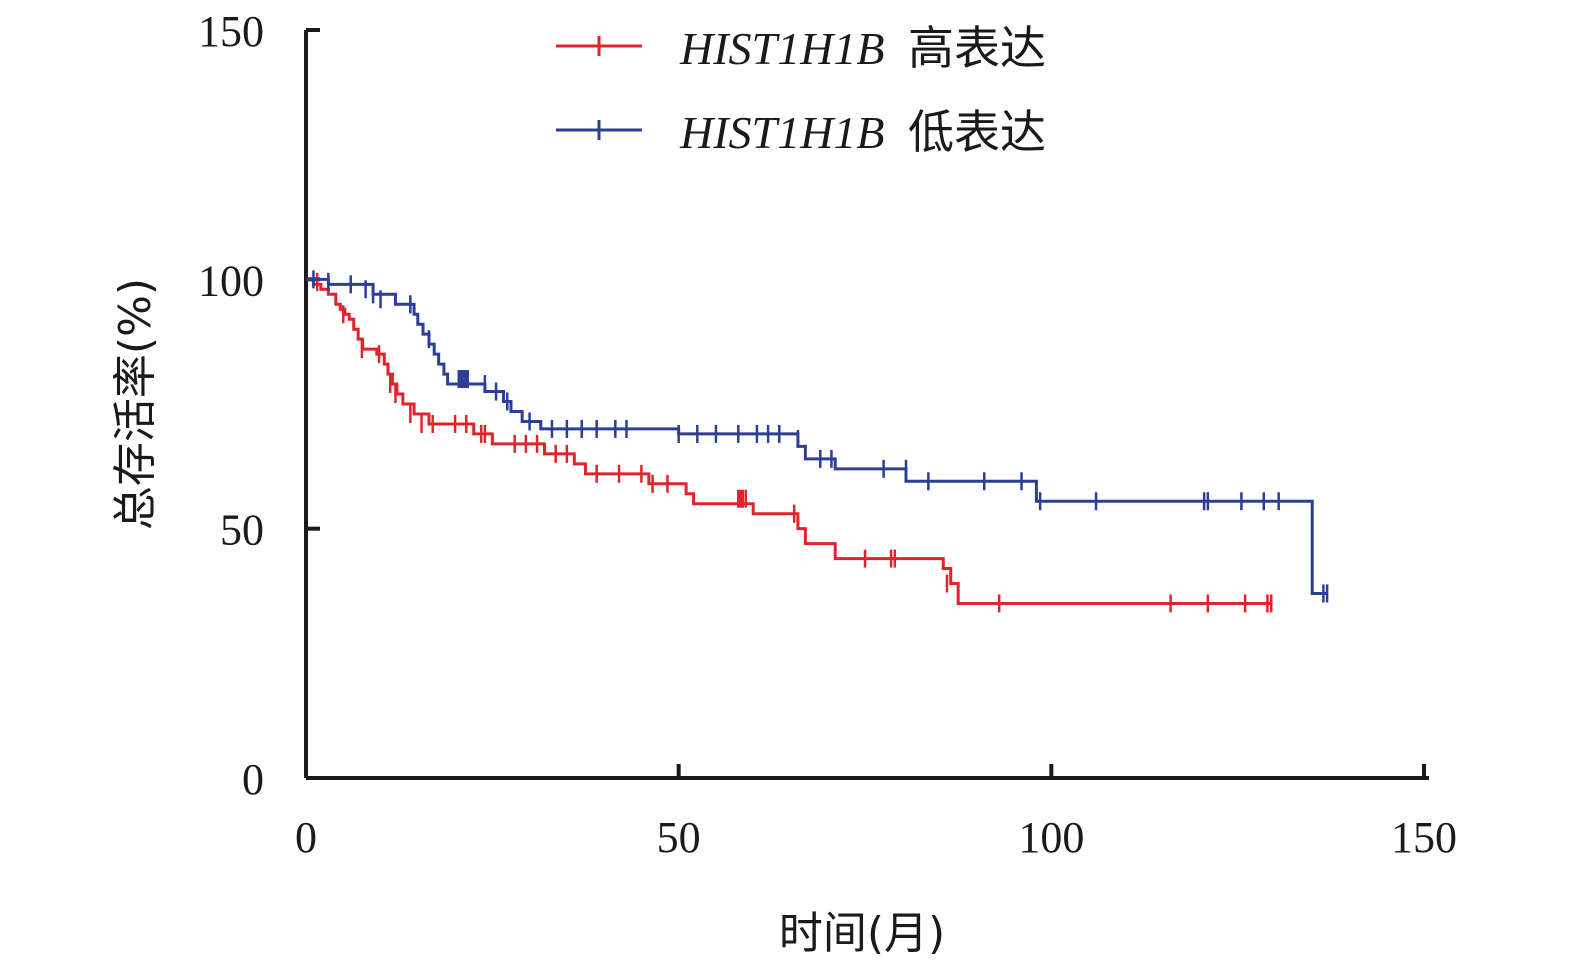 This screenshot has width=1575, height=965. What do you see at coordinates (1051, 837) in the screenshot?
I see `x-tick-label: 100` at bounding box center [1051, 837].